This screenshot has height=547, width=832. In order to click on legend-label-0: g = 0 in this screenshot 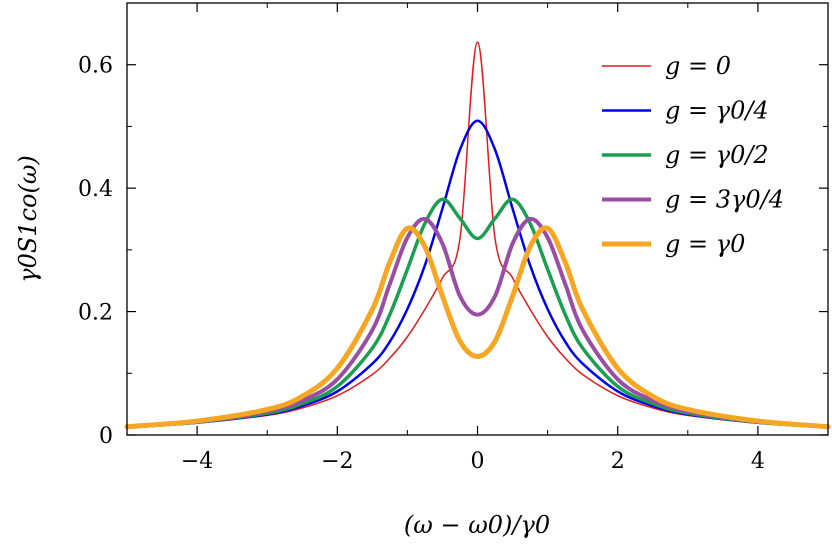, I will do `click(698, 66)`.